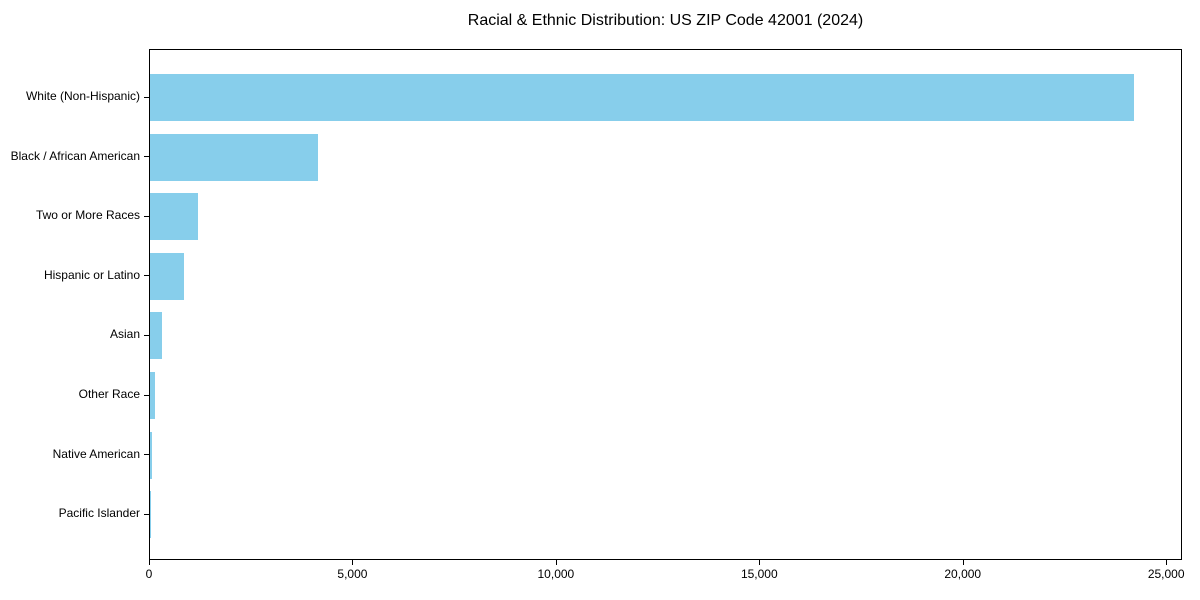  Describe the element at coordinates (150, 515) in the screenshot. I see `bar-pacific-islander` at that location.